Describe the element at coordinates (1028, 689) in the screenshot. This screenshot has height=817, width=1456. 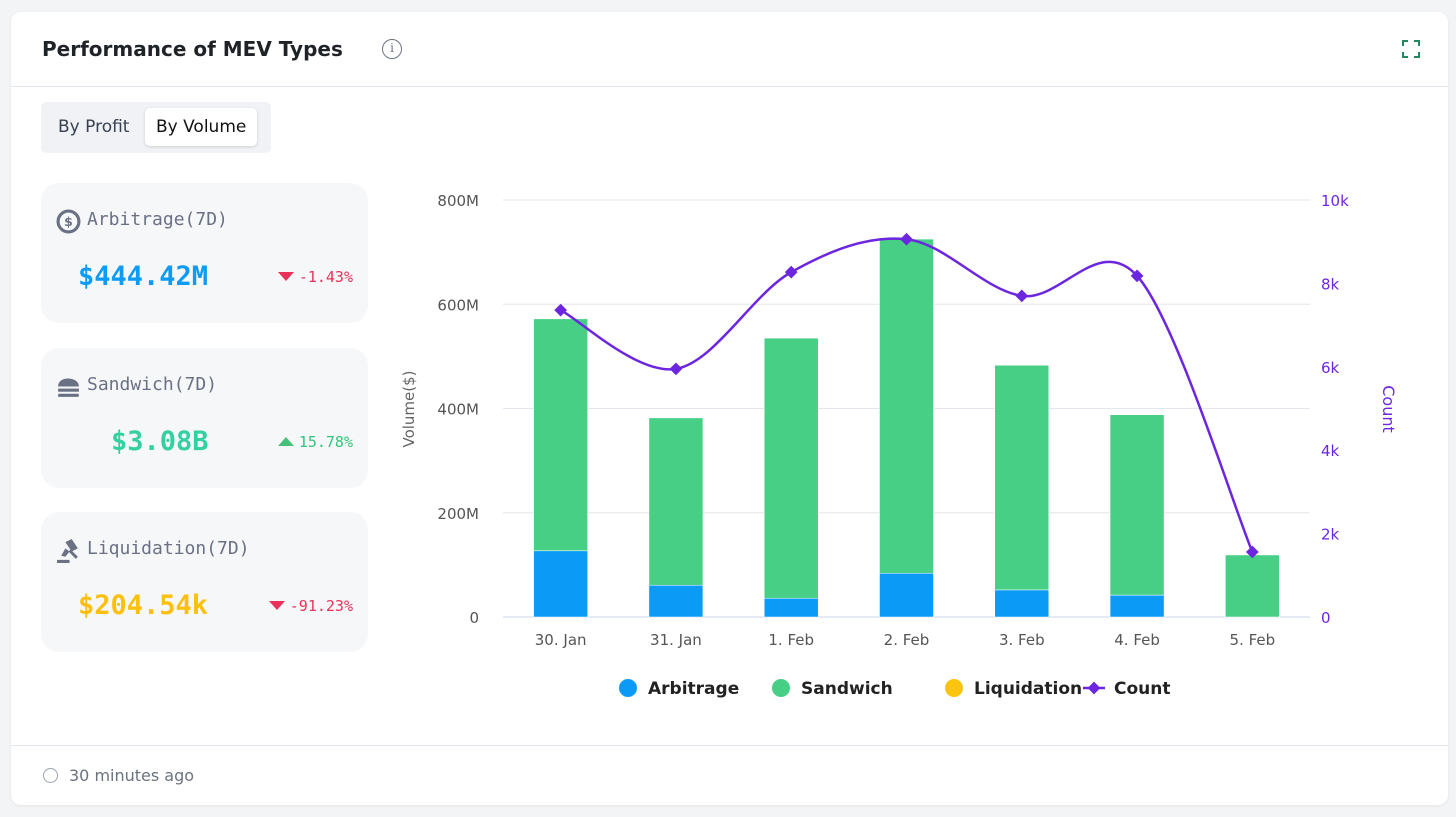
I see `legend-item-liquidation: Liquidation` at that location.